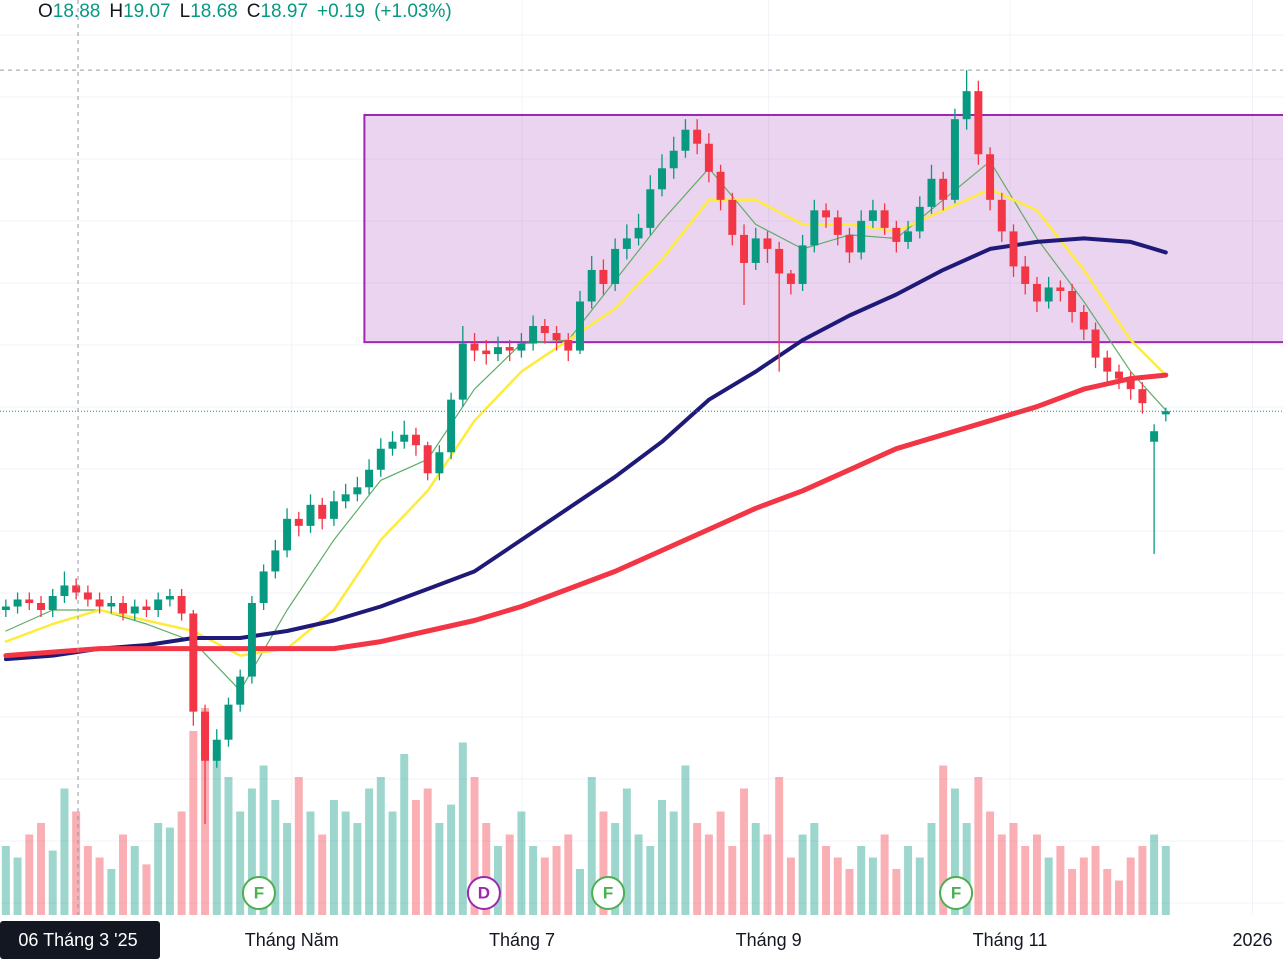  Describe the element at coordinates (956, 893) in the screenshot. I see `event-marker` at that location.